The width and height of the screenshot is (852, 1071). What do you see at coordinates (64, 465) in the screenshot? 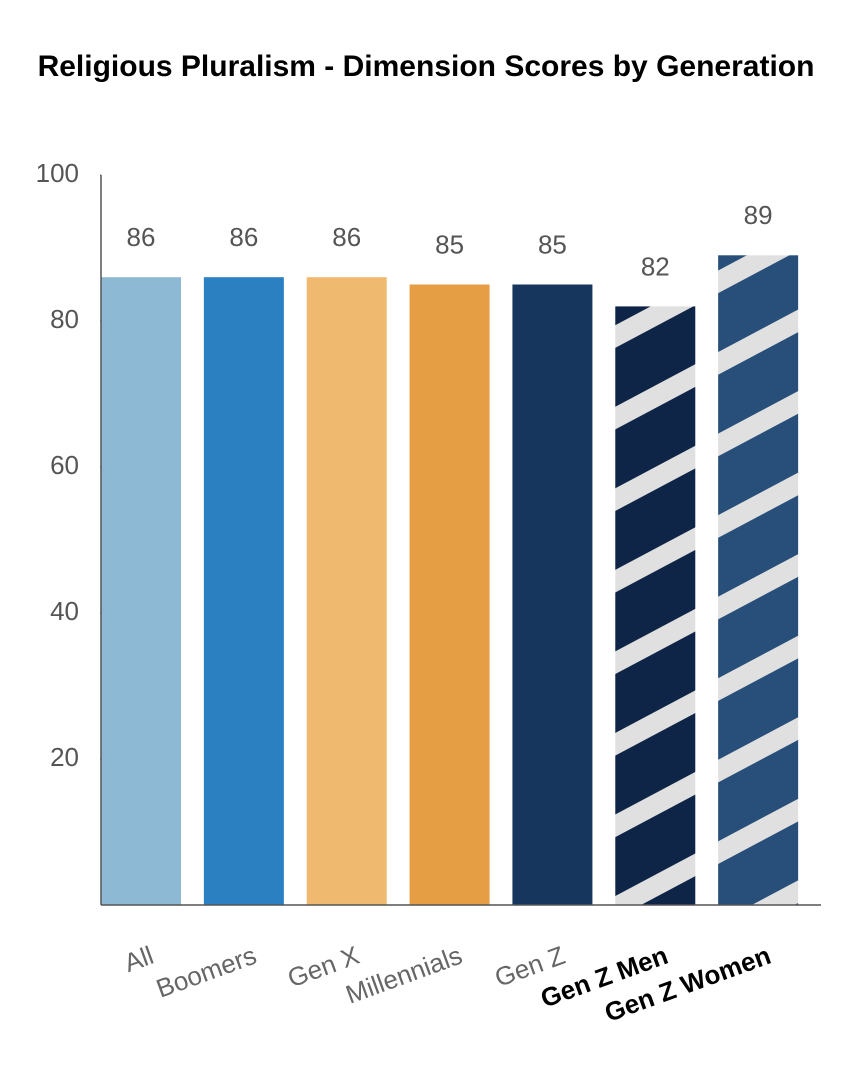
I see `y-tick-label: 60` at bounding box center [64, 465].